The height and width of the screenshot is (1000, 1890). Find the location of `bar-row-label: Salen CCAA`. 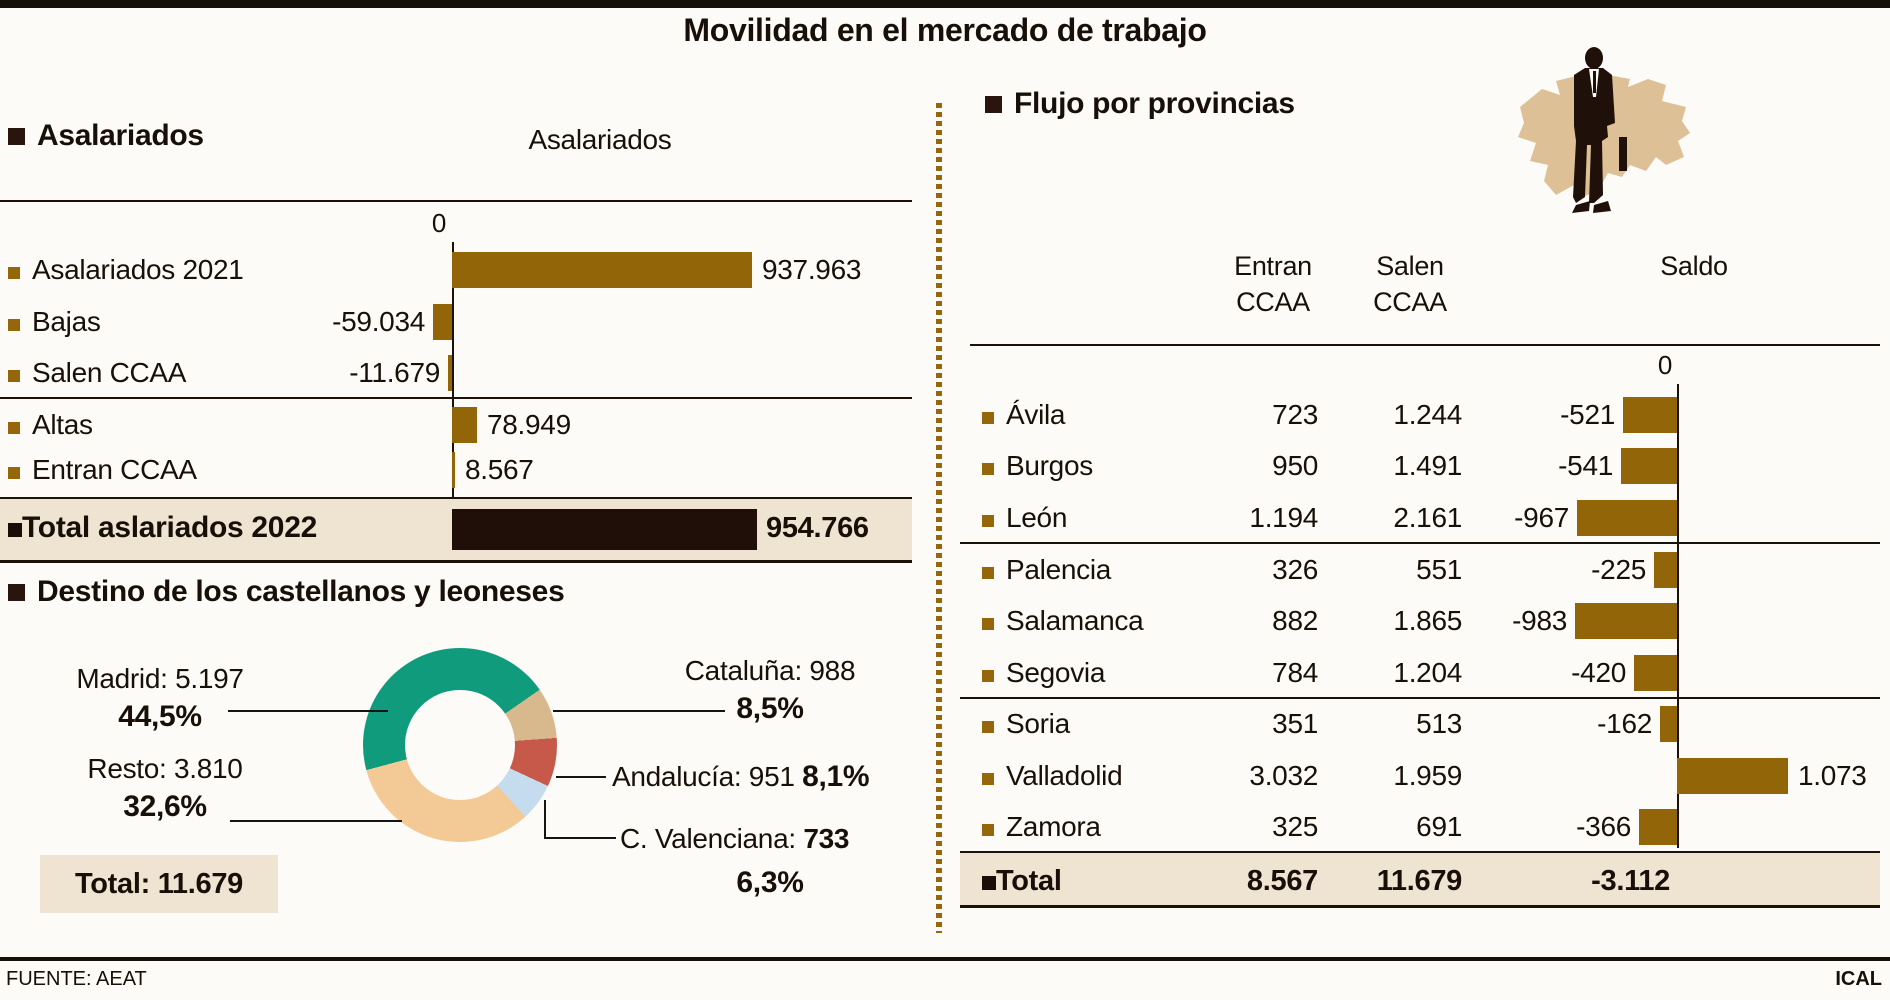

bar-row-label: Salen CCAA is located at coordinates (97, 373).